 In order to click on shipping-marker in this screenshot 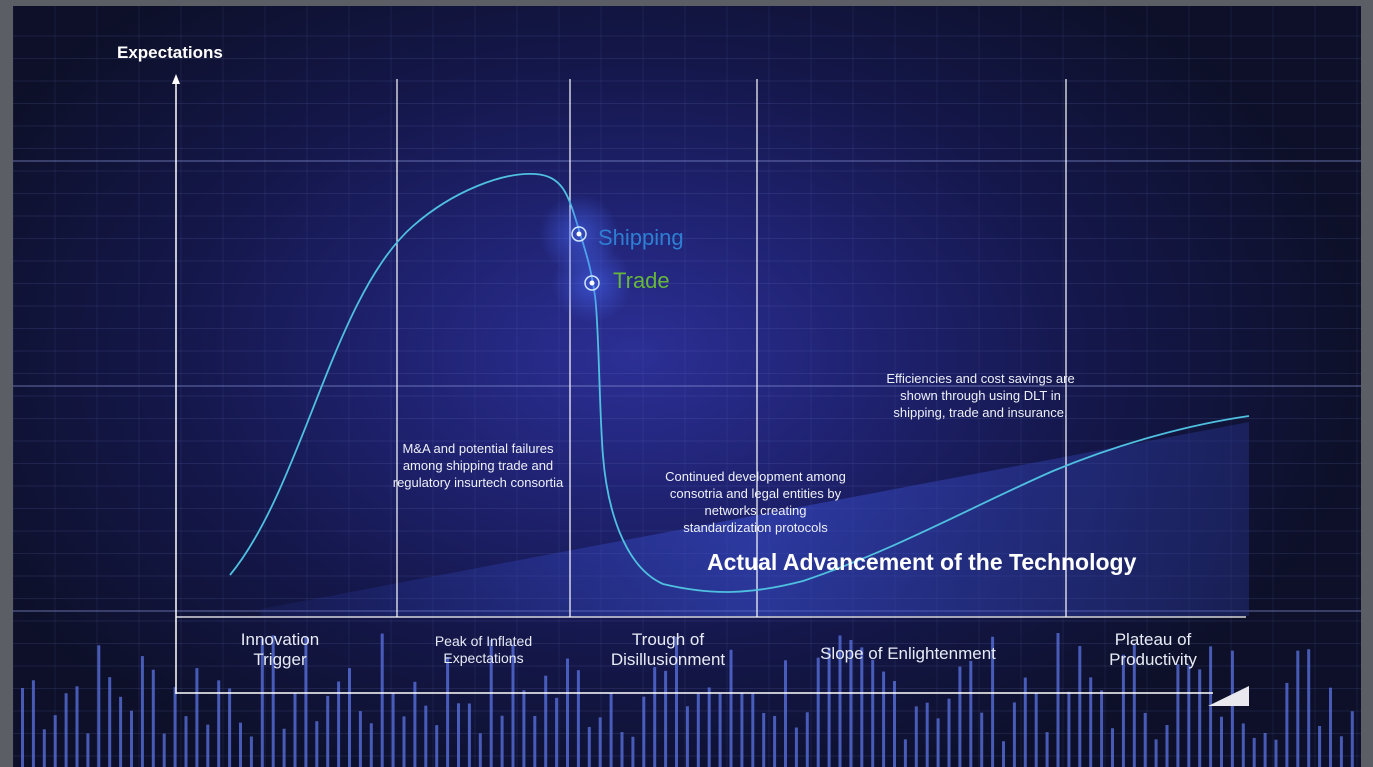, I will do `click(579, 234)`.